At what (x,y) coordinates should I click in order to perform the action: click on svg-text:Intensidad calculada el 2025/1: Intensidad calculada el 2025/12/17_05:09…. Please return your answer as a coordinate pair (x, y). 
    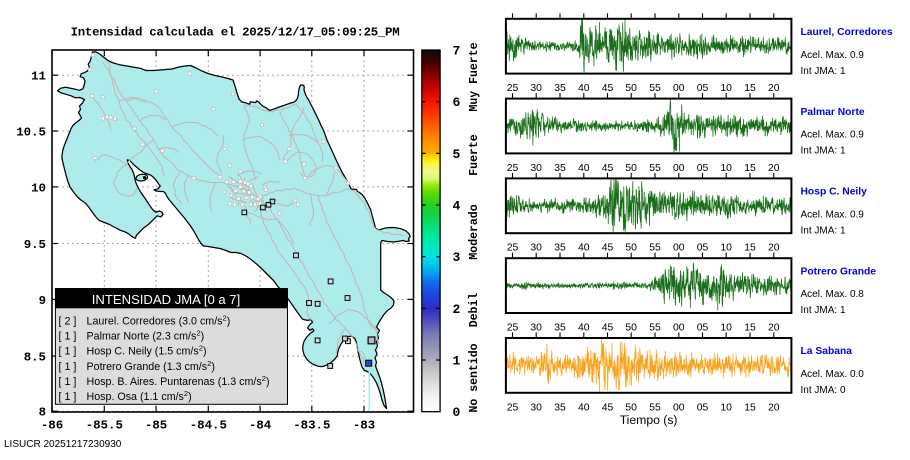
    Looking at the image, I should click on (235, 33).